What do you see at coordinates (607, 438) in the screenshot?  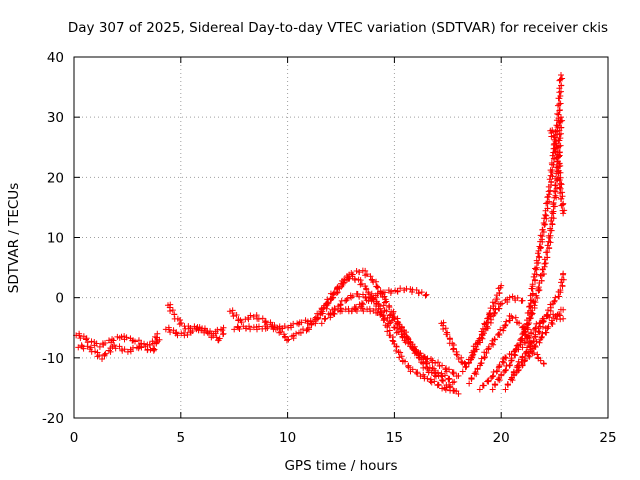 I see `x-tick-label: 25` at bounding box center [607, 438].